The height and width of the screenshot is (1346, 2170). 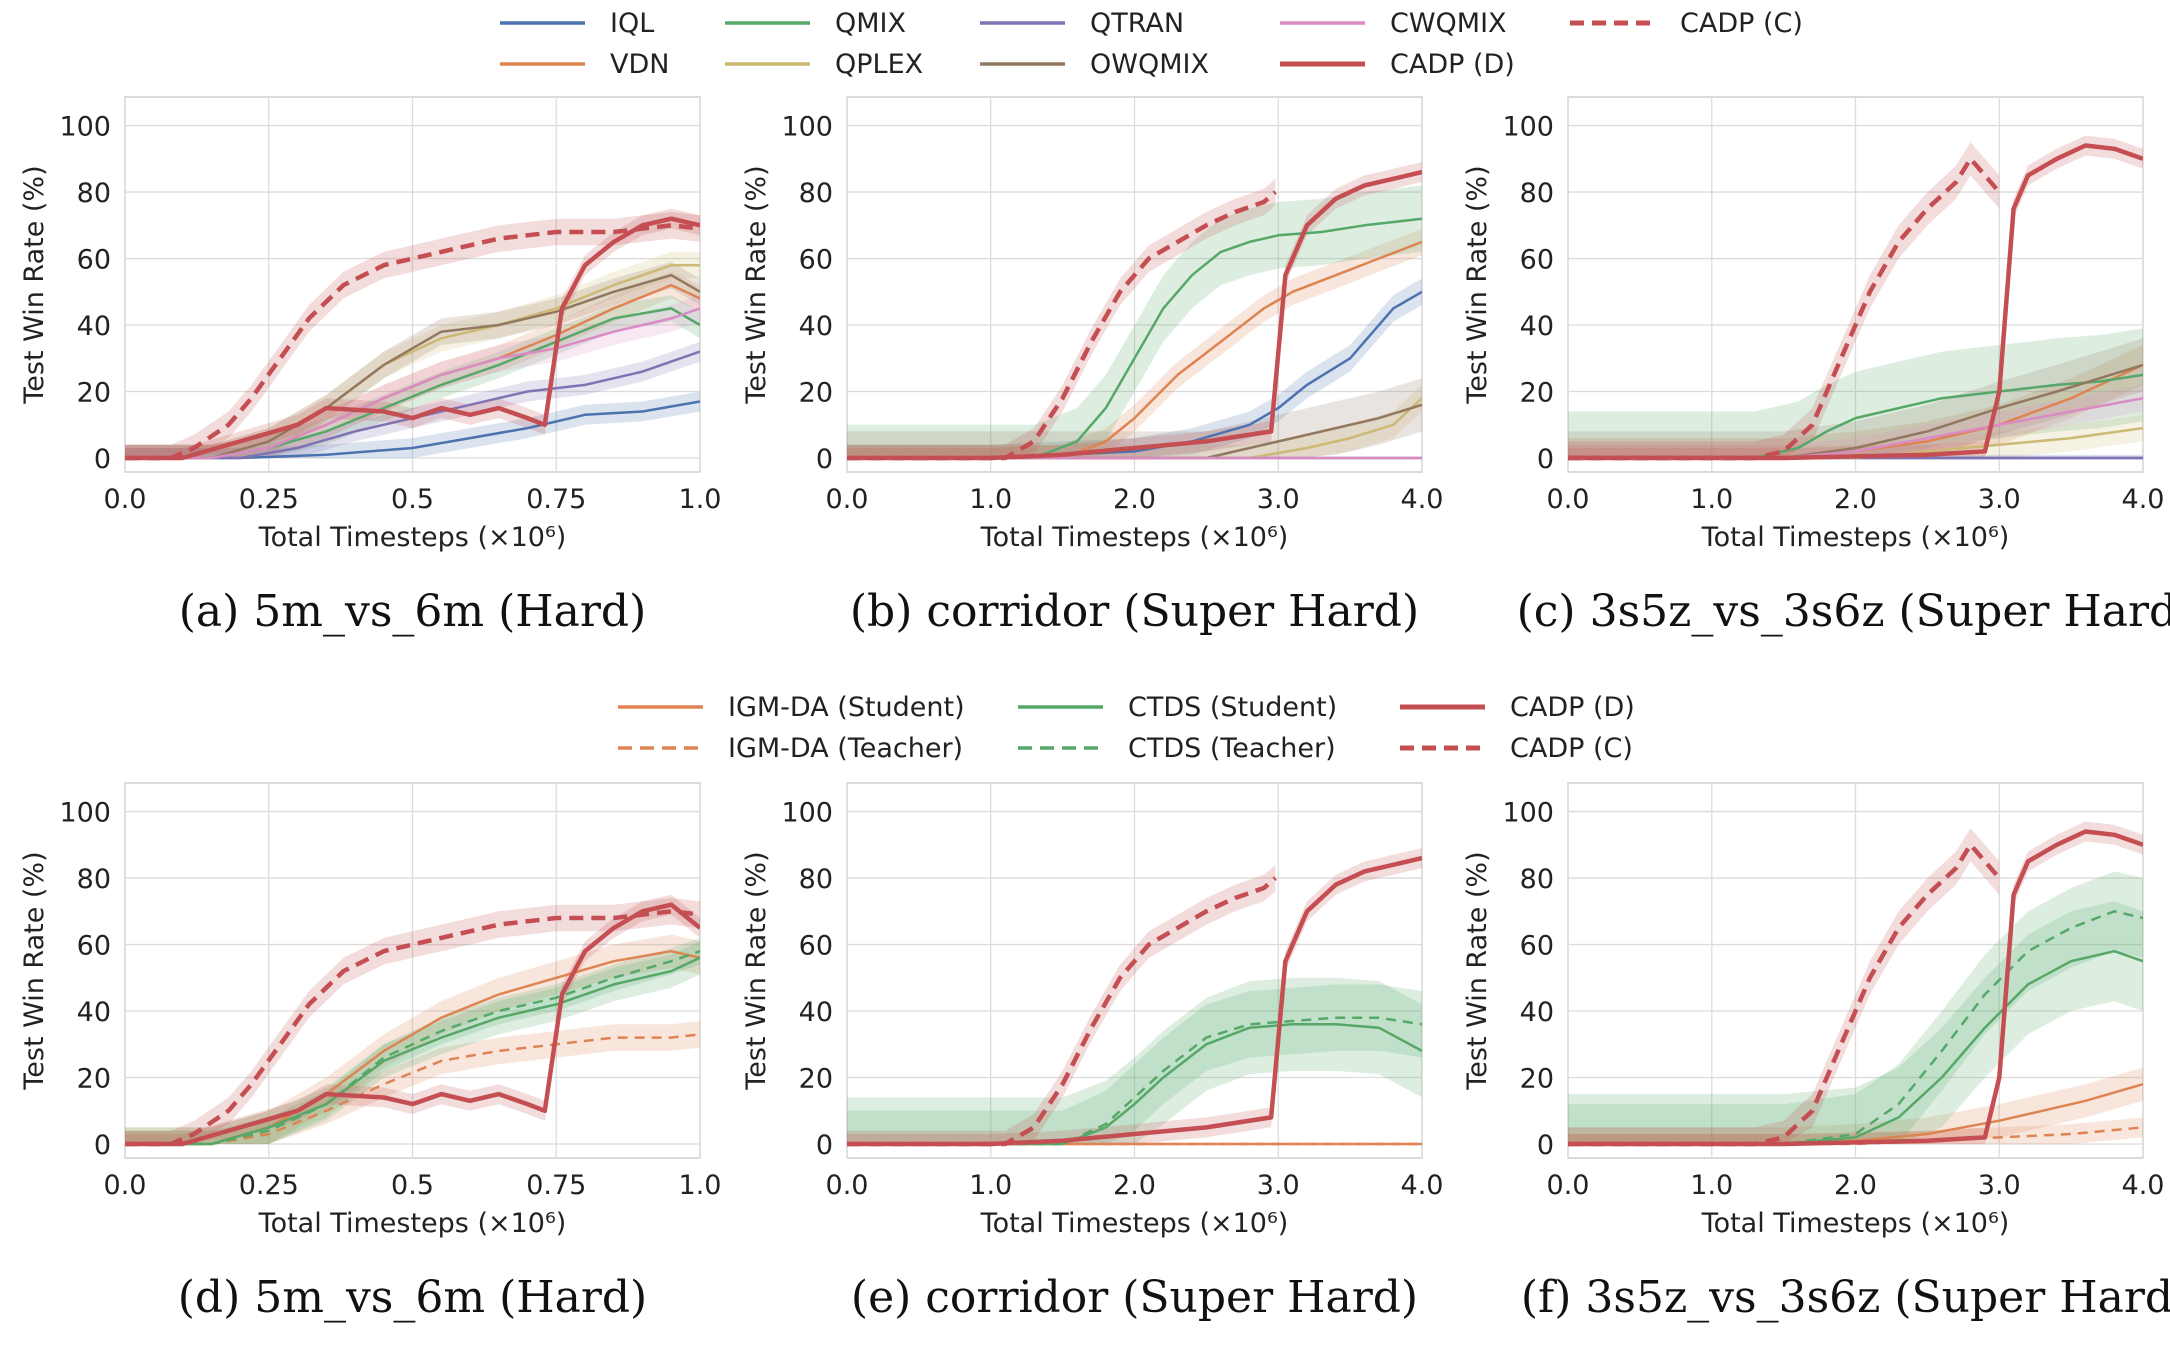 What do you see at coordinates (1397, 64) in the screenshot?
I see `legend-item-cadp-d: CADP (D)` at bounding box center [1397, 64].